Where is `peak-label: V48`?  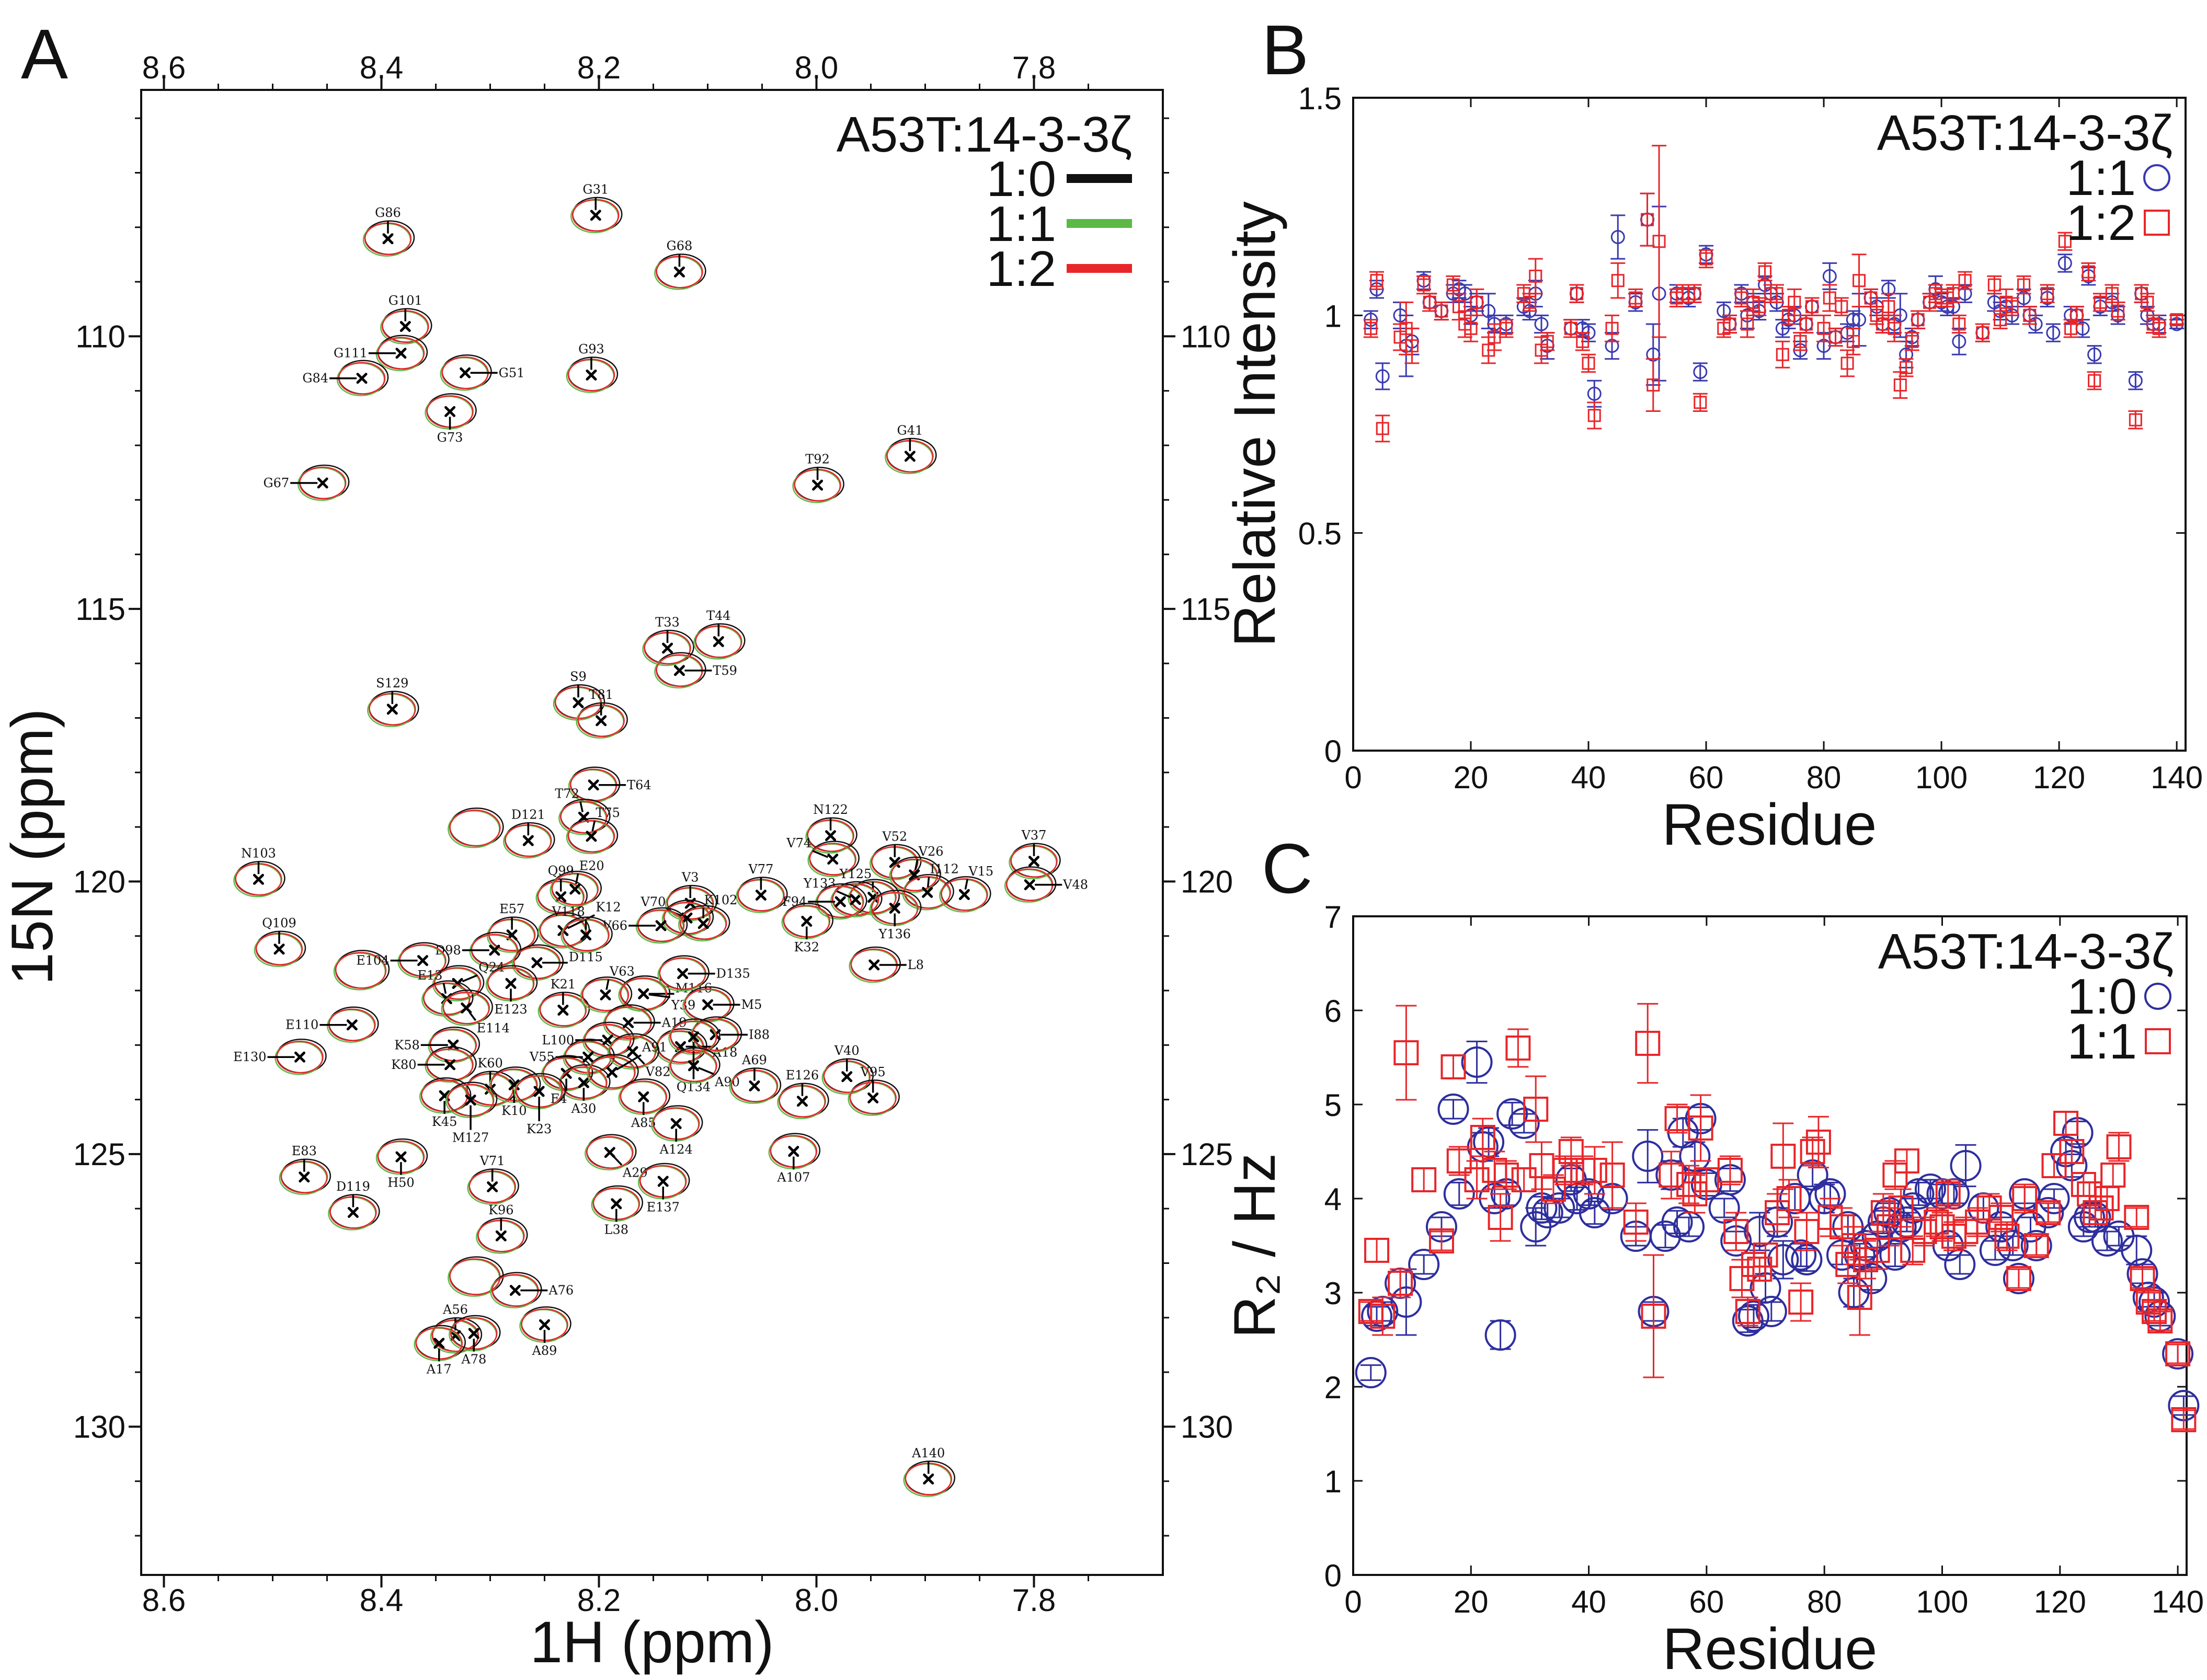 peak-label: V48 is located at coordinates (1075, 885).